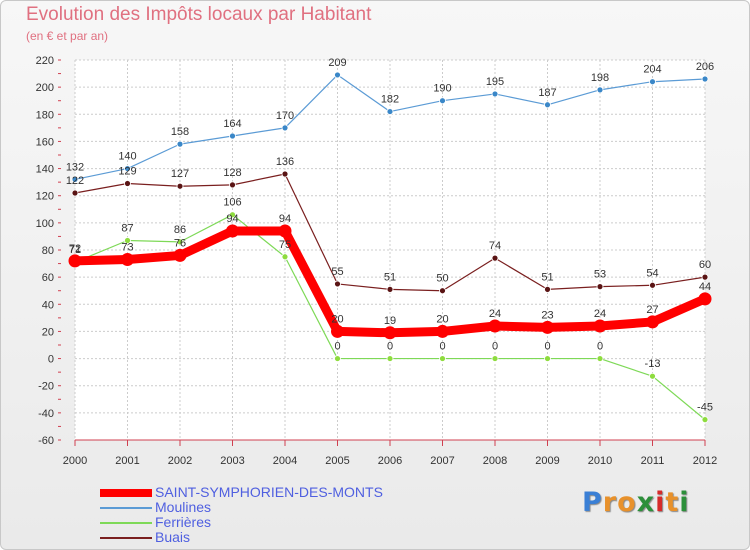  I want to click on data-label: 71, so click(75, 250).